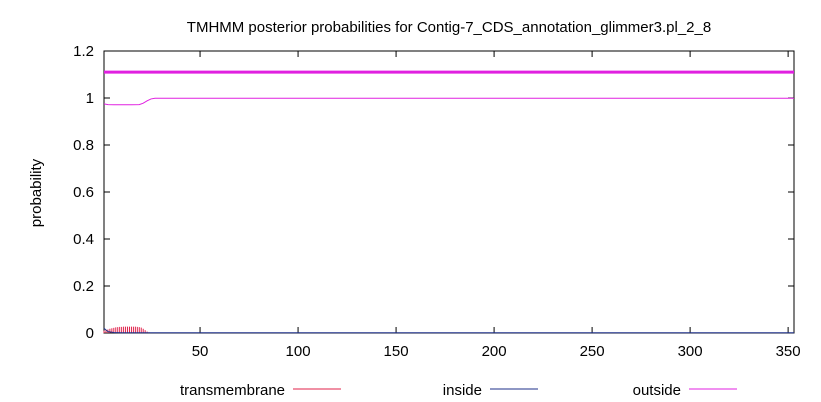  What do you see at coordinates (448, 330) in the screenshot?
I see `series-inside-line` at bounding box center [448, 330].